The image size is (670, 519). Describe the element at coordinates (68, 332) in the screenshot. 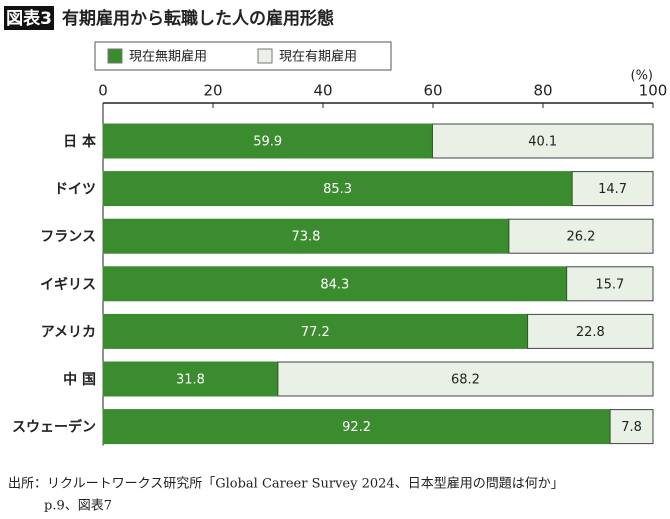

I see `y-tick-label: アメリカ` at that location.